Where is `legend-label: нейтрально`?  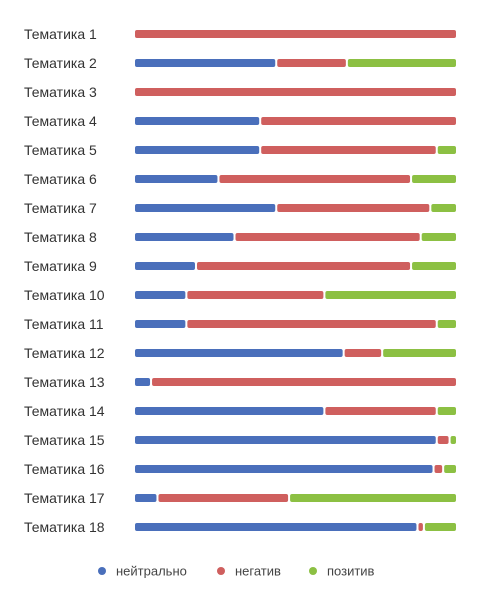 legend-label: нейтрально is located at coordinates (151, 571).